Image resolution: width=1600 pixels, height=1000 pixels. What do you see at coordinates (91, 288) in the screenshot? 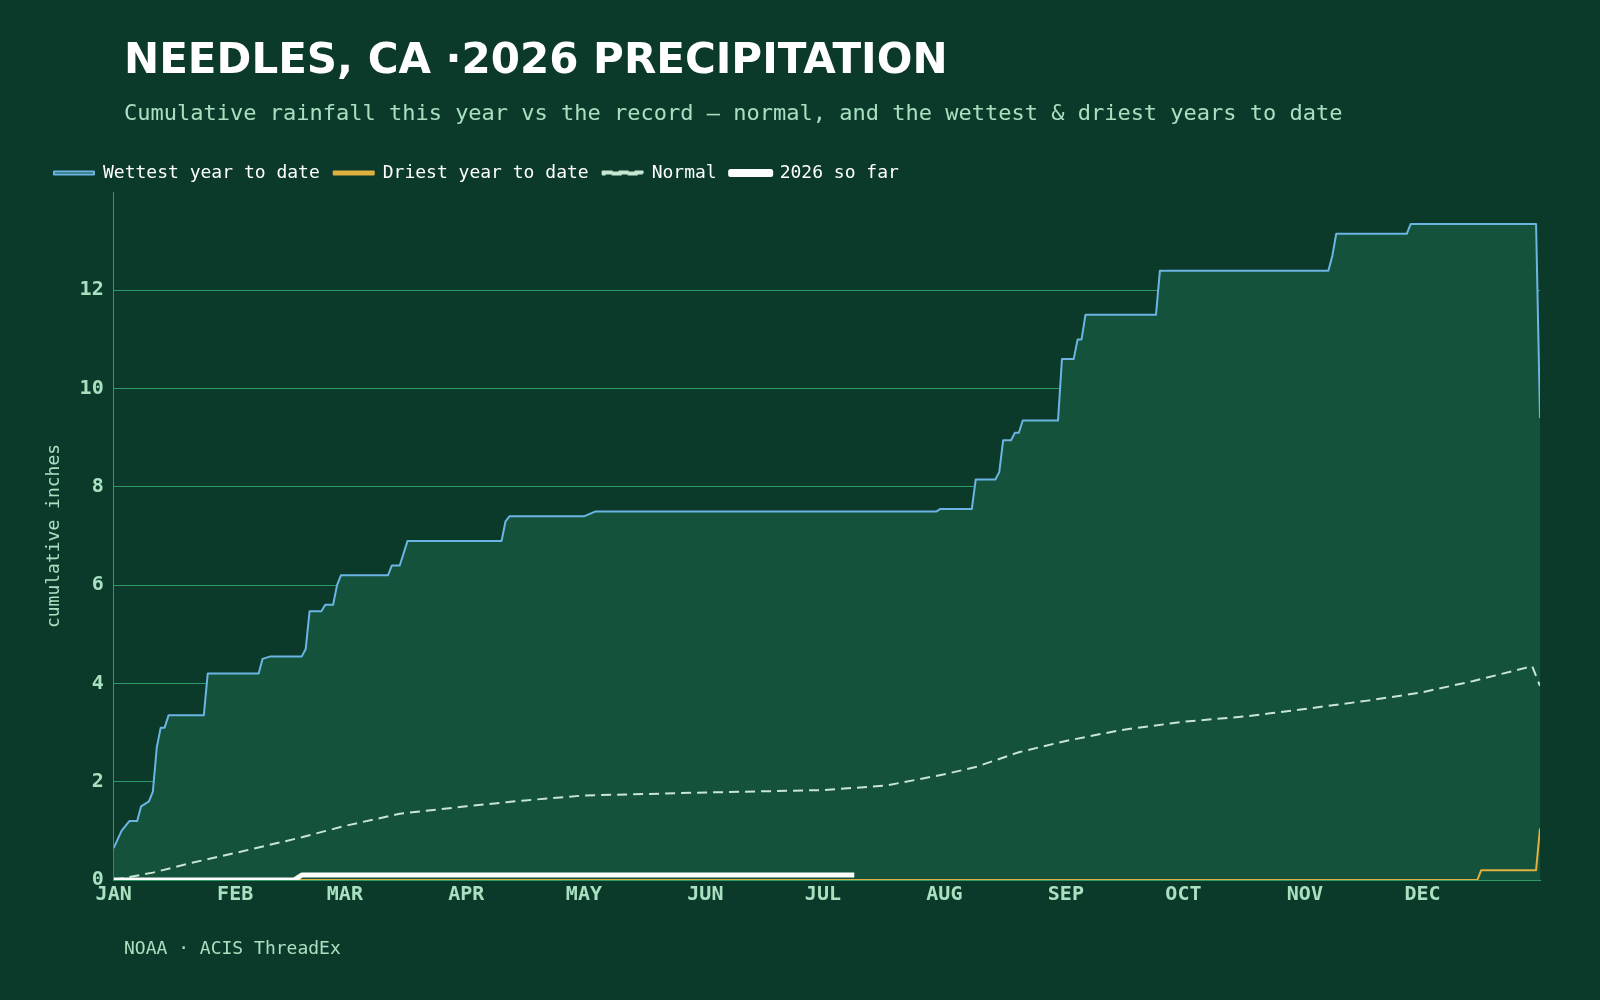
I see `y-tick-label: 12` at bounding box center [91, 288].